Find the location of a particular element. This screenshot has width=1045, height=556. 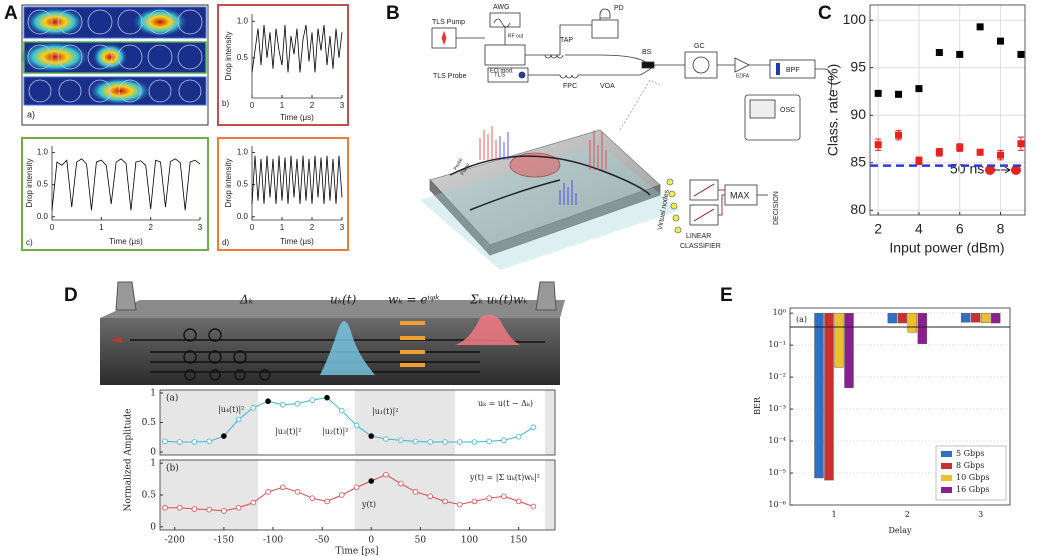

plot-tag: d) is located at coordinates (225, 242).